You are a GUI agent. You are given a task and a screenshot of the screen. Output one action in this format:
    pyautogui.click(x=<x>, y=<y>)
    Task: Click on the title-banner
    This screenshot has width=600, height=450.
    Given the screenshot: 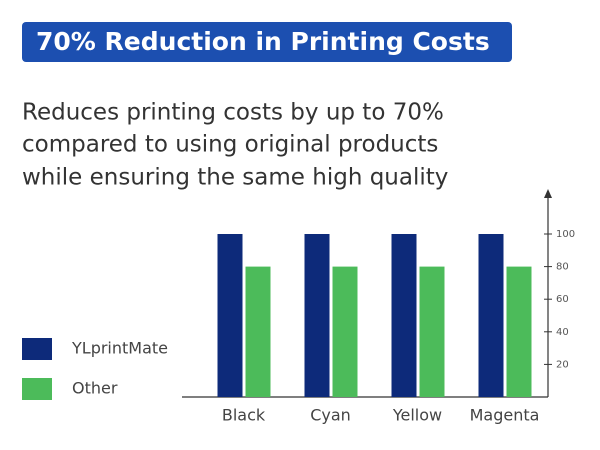 What is the action you would take?
    pyautogui.click(x=267, y=42)
    